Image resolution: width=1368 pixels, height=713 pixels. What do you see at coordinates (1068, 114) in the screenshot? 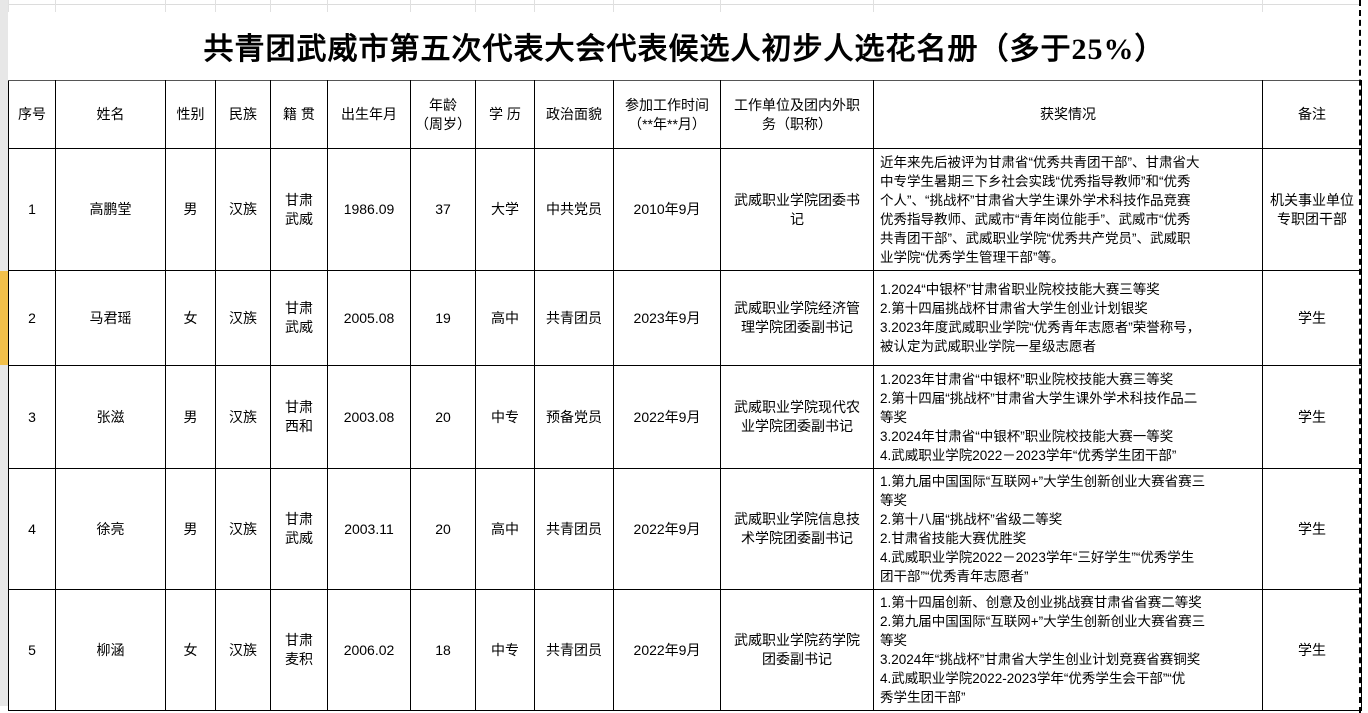
I see `col-header-awards: 获奖情况` at bounding box center [1068, 114].